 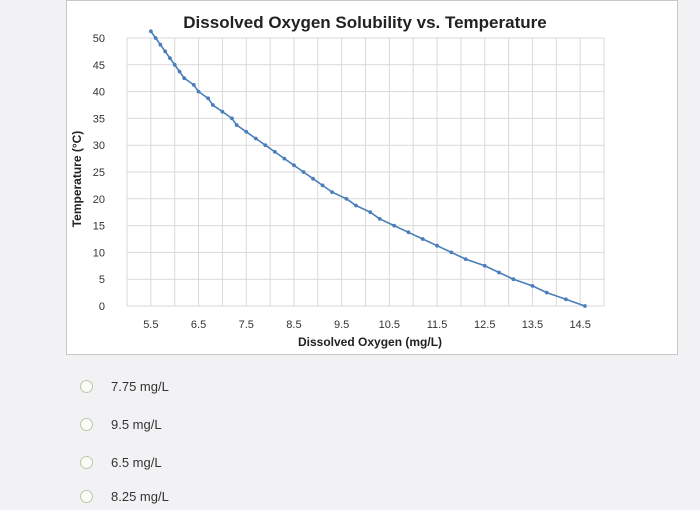 I want to click on y-tick-label: 5, so click(x=102, y=280).